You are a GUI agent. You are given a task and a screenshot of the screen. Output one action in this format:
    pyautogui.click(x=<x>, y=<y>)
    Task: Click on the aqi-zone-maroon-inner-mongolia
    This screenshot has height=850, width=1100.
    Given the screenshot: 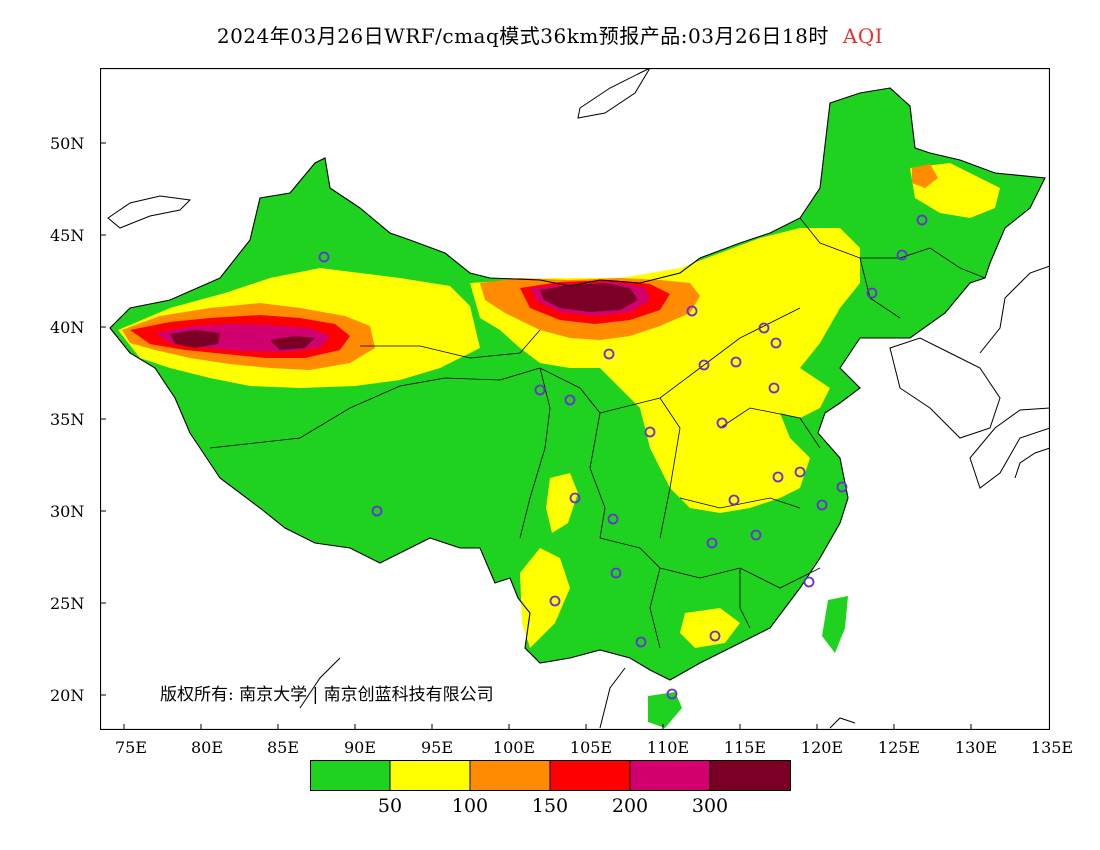 What is the action you would take?
    pyautogui.click(x=589, y=297)
    